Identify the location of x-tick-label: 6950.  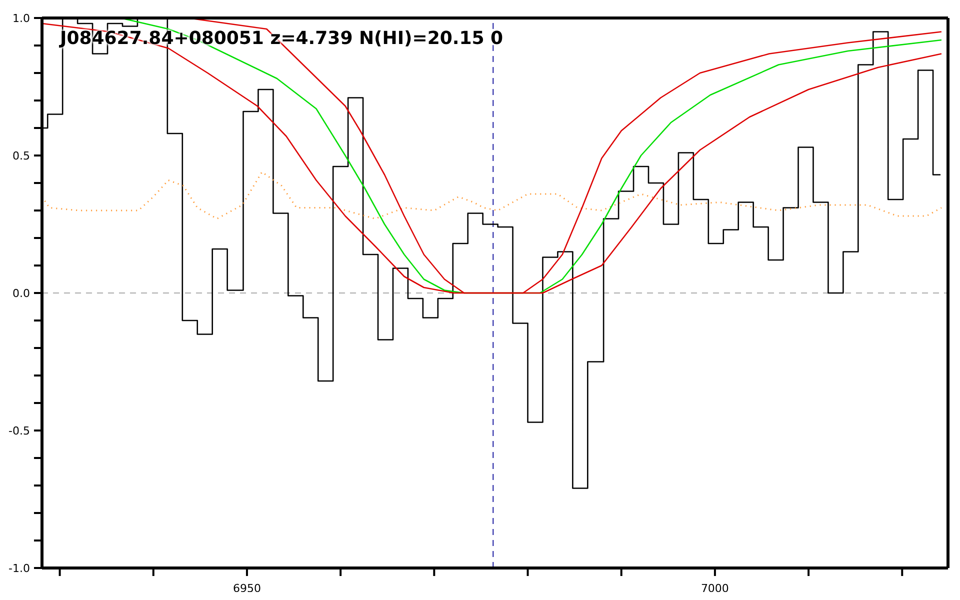
(246, 588).